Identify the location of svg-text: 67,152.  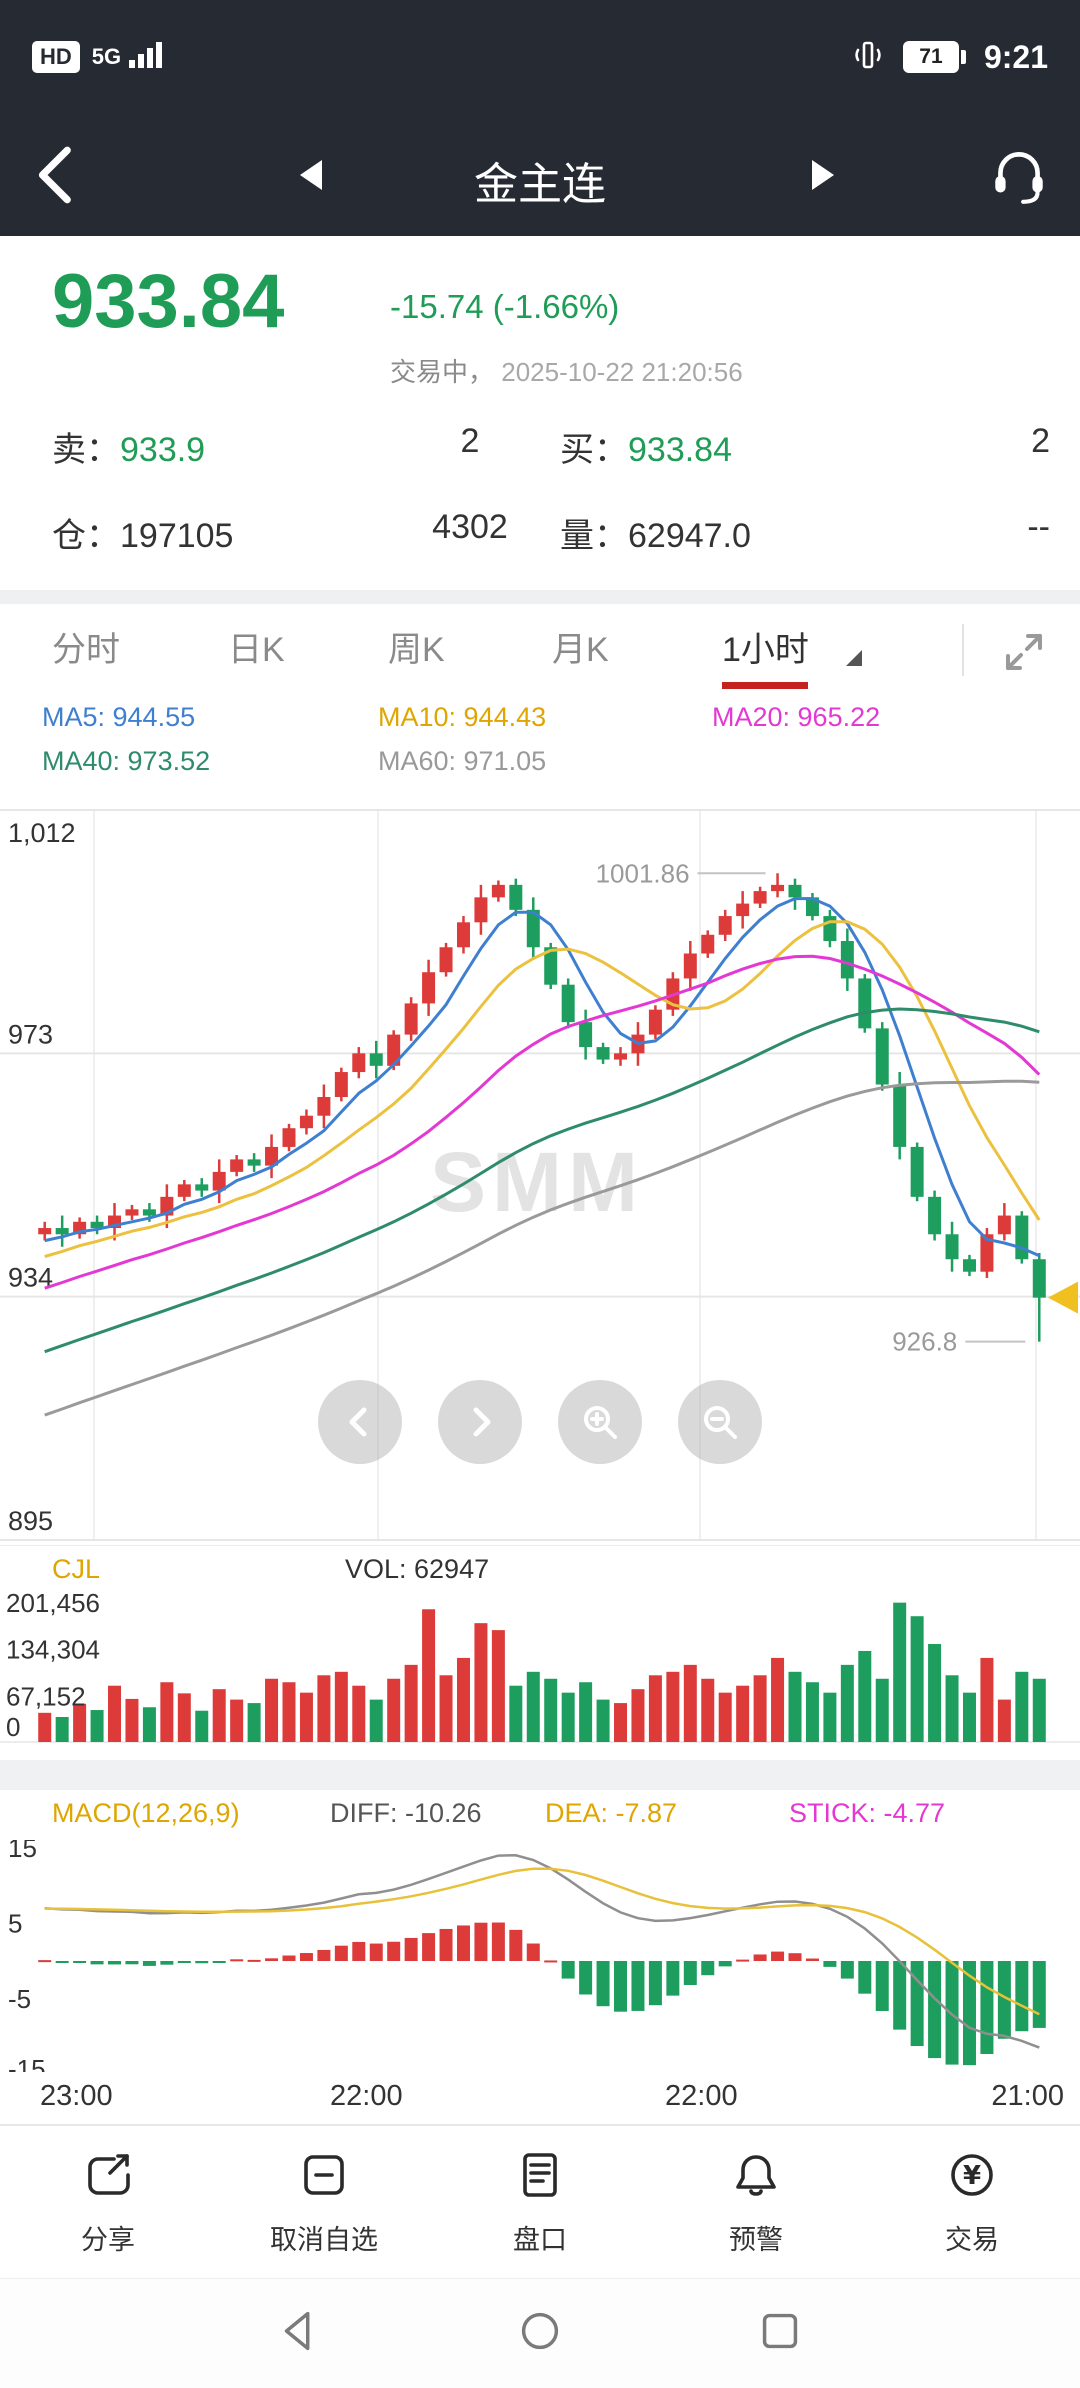
(46, 1696).